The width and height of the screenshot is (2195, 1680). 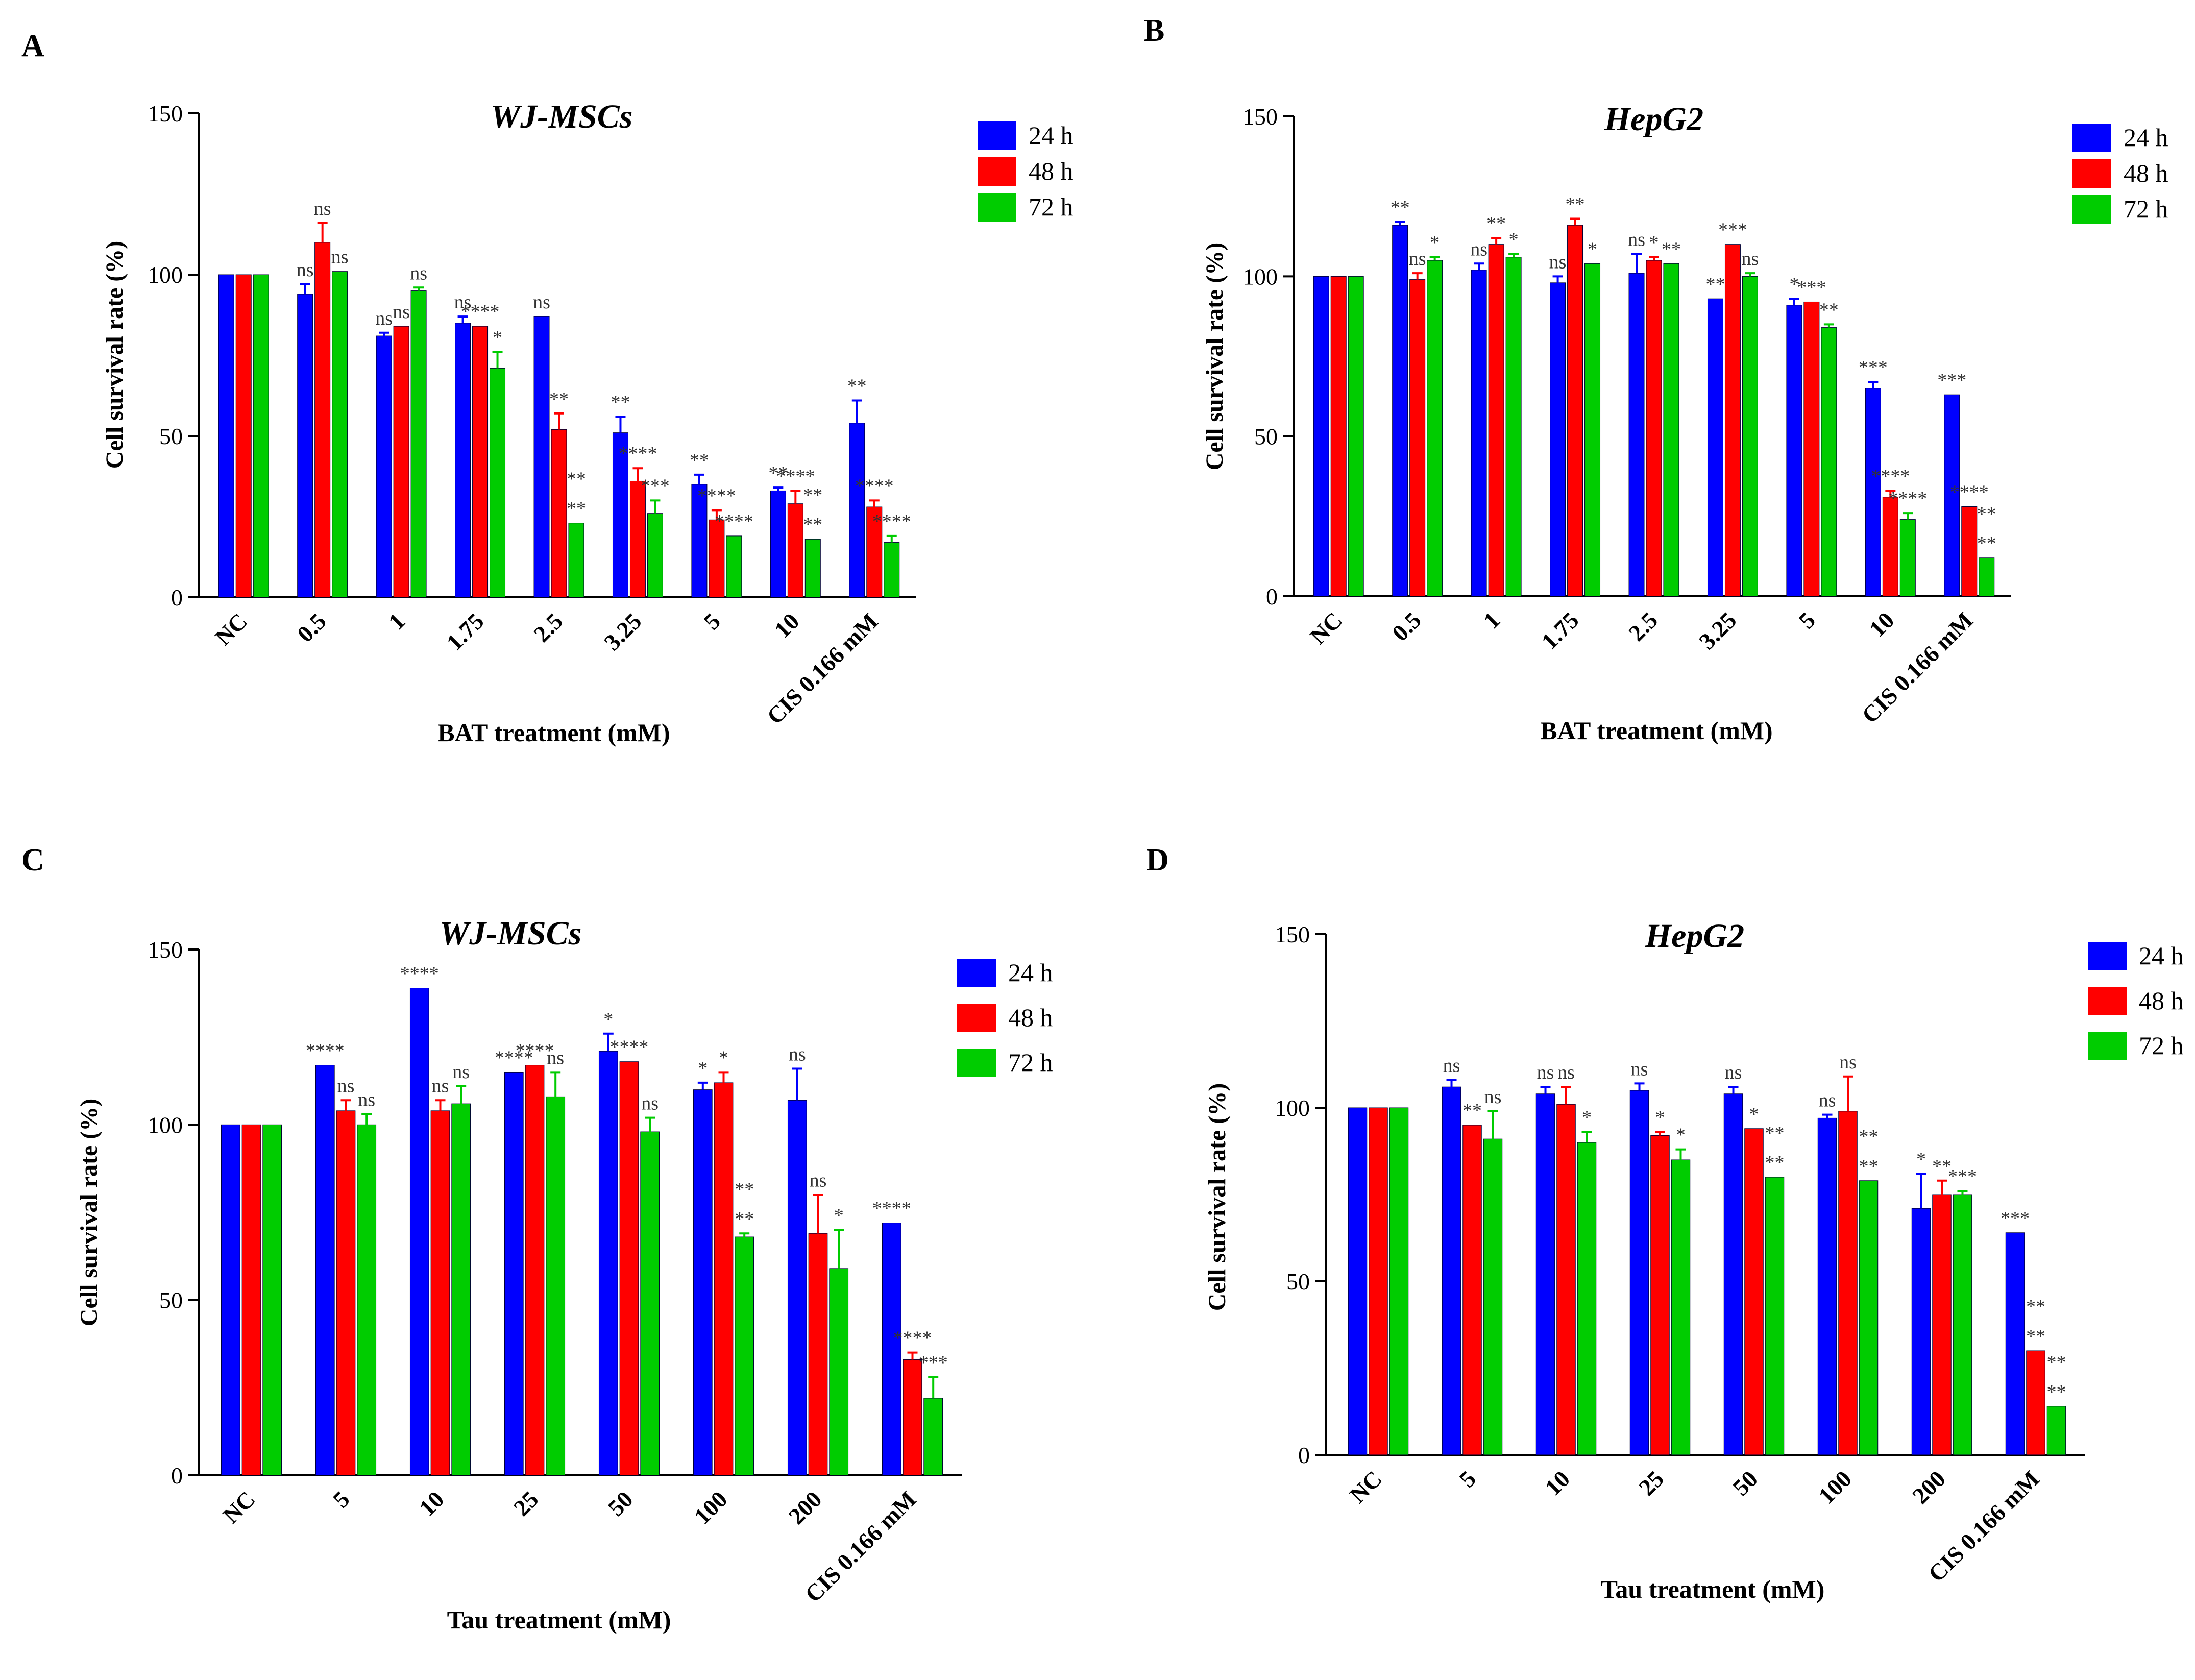 I want to click on x-tick-label: 2.5, so click(x=1643, y=626).